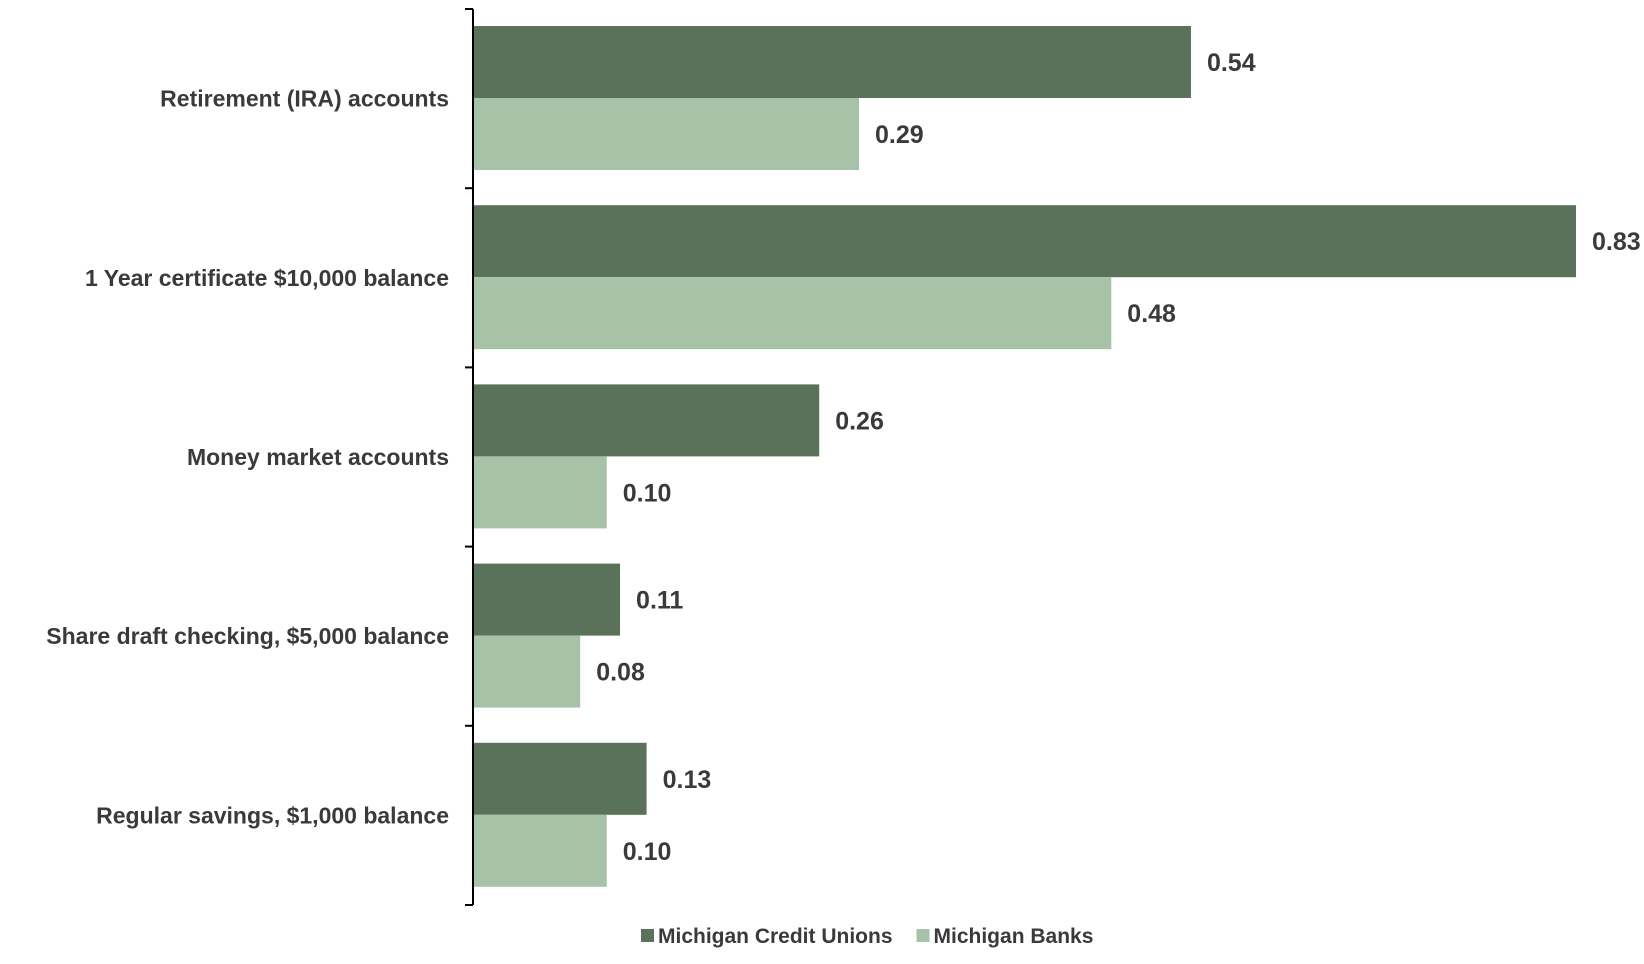 The height and width of the screenshot is (964, 1644). I want to click on data-label: 0.13, so click(687, 780).